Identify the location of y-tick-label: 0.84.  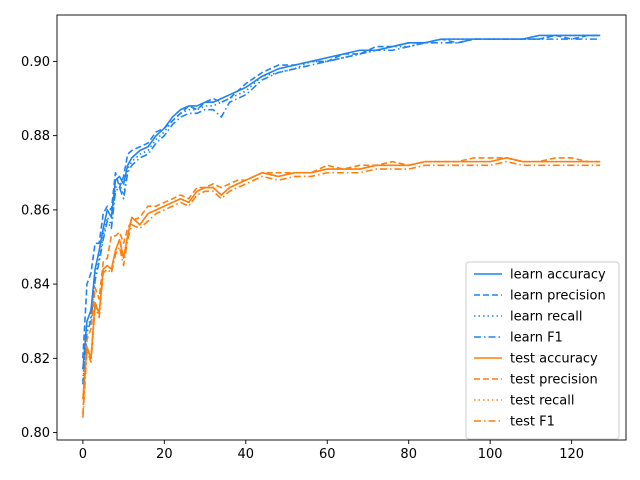
(35, 285).